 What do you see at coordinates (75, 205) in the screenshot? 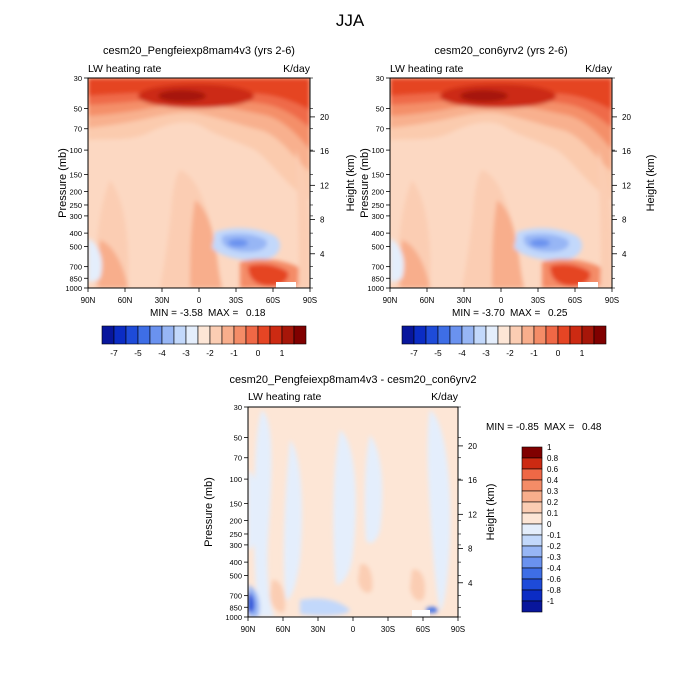
I see `pressure-tick-label: 250` at bounding box center [75, 205].